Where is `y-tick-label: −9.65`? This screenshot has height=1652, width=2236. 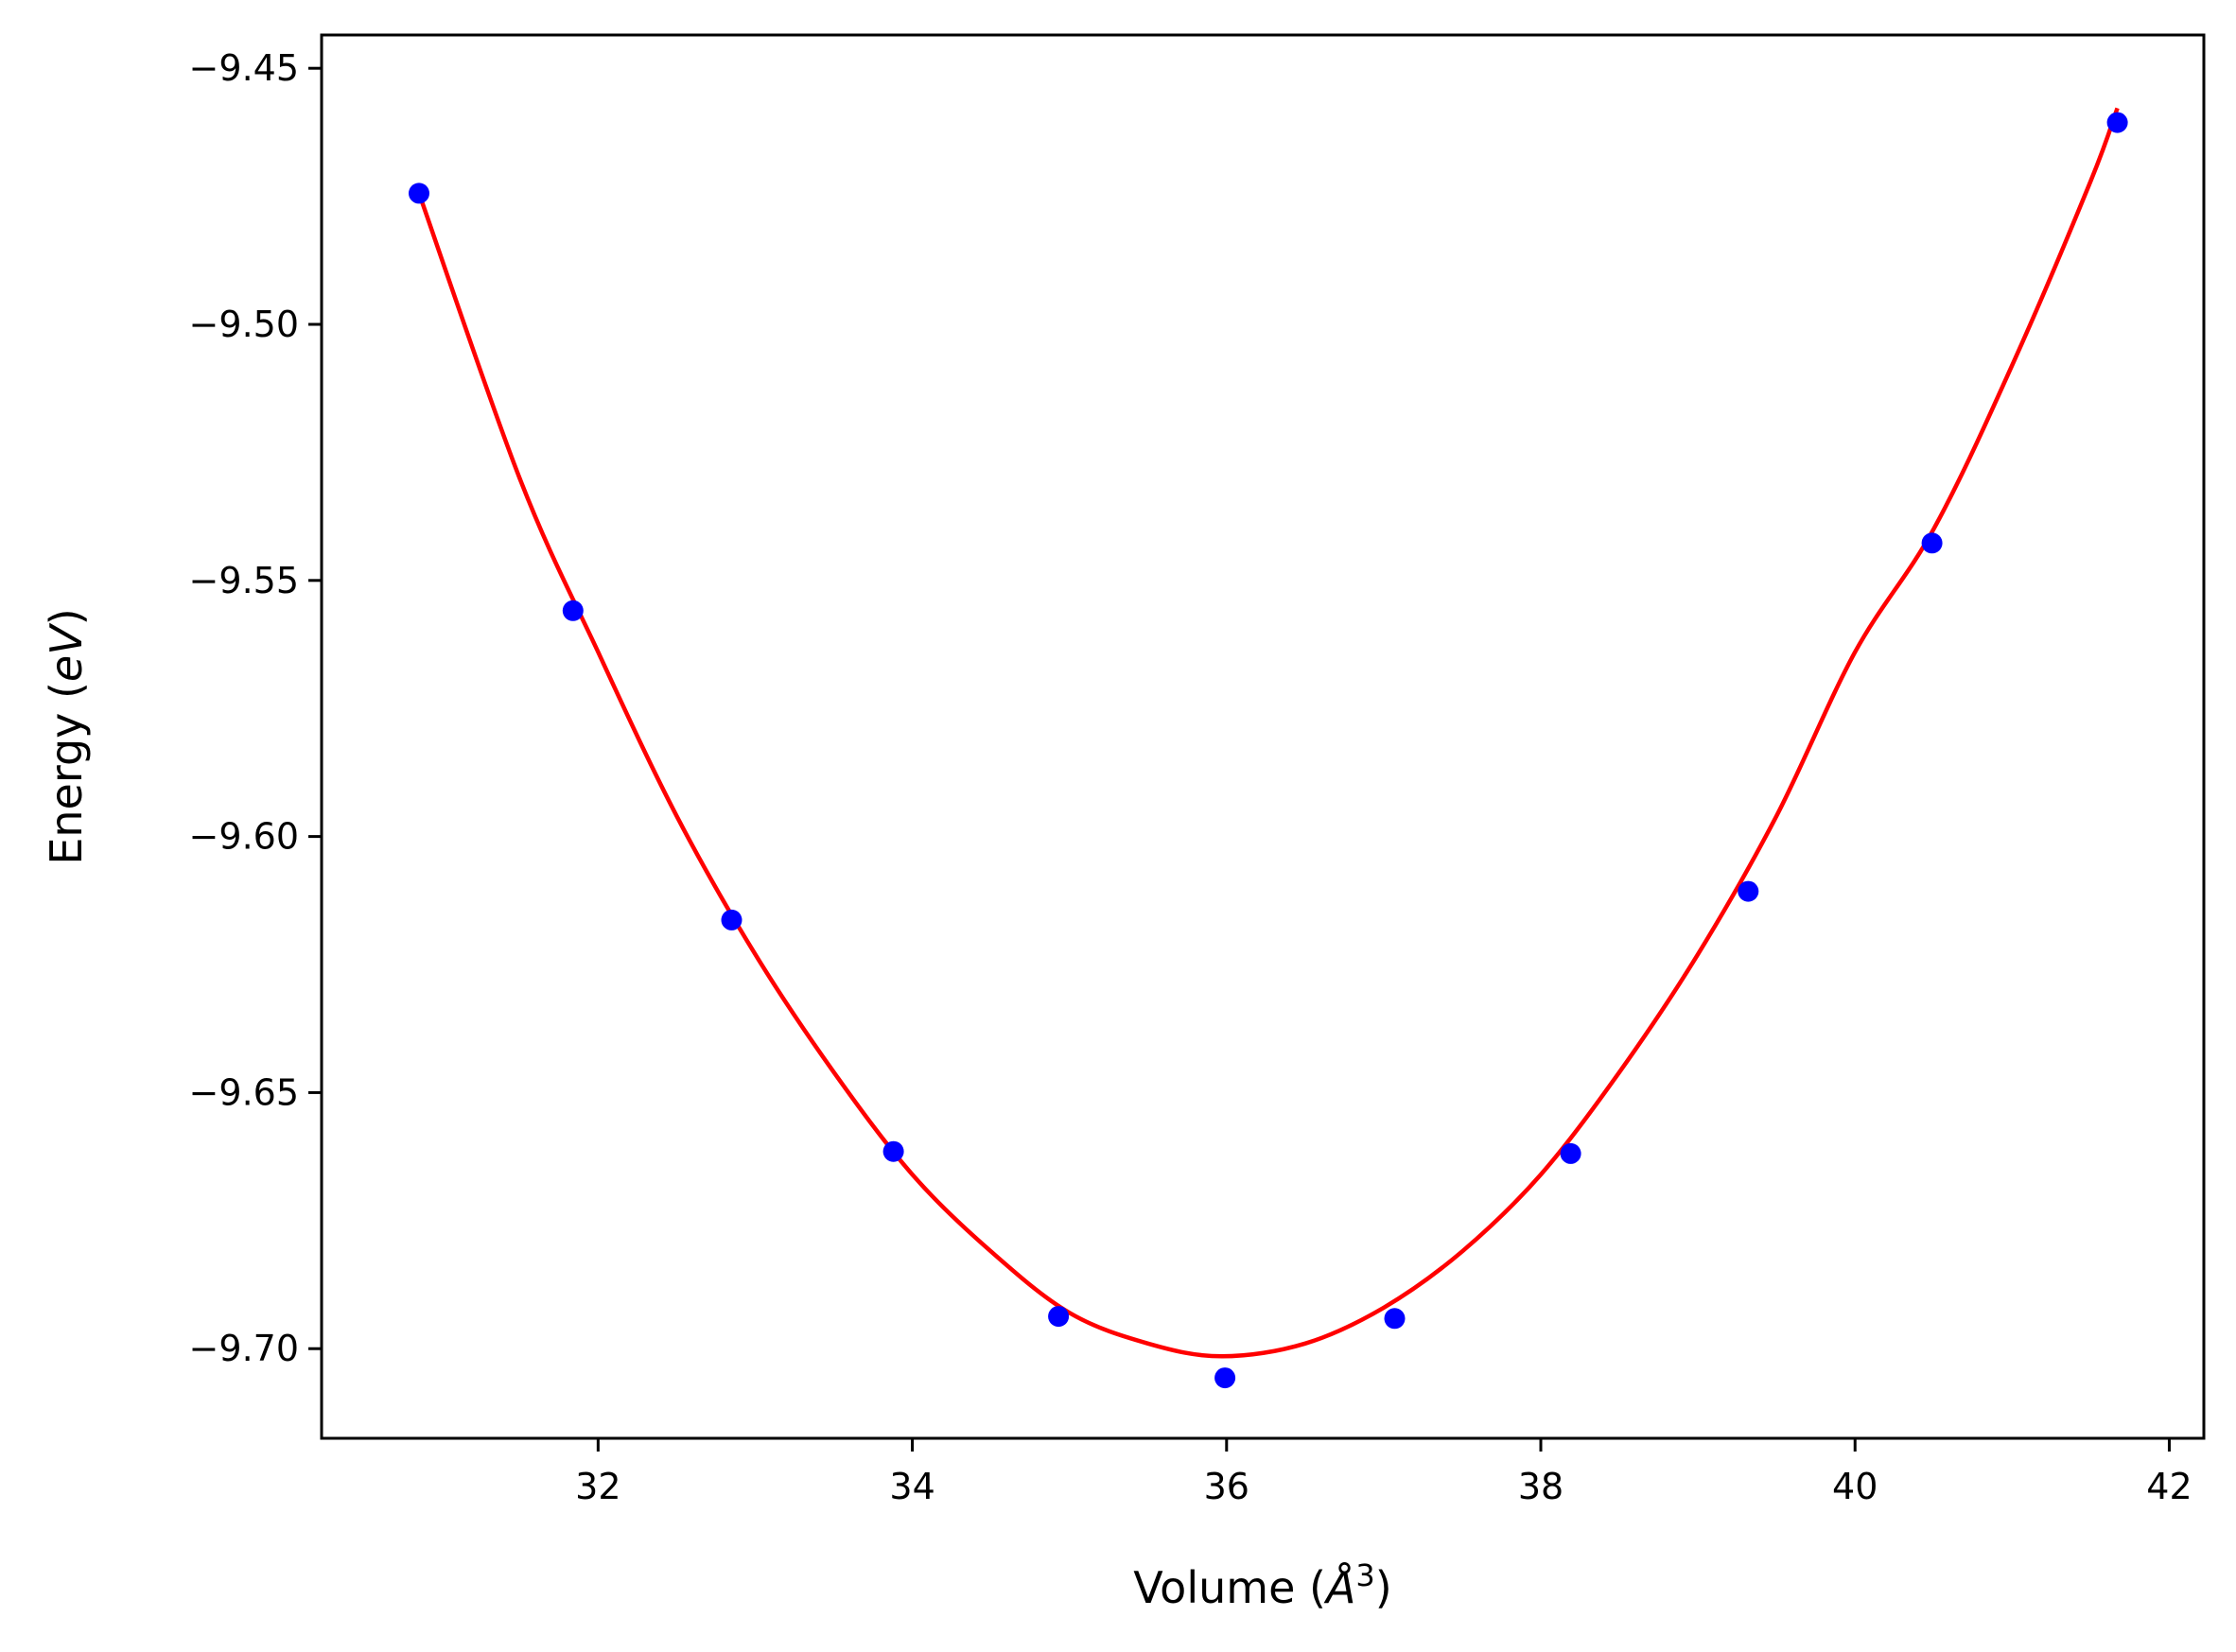 y-tick-label: −9.65 is located at coordinates (244, 1092).